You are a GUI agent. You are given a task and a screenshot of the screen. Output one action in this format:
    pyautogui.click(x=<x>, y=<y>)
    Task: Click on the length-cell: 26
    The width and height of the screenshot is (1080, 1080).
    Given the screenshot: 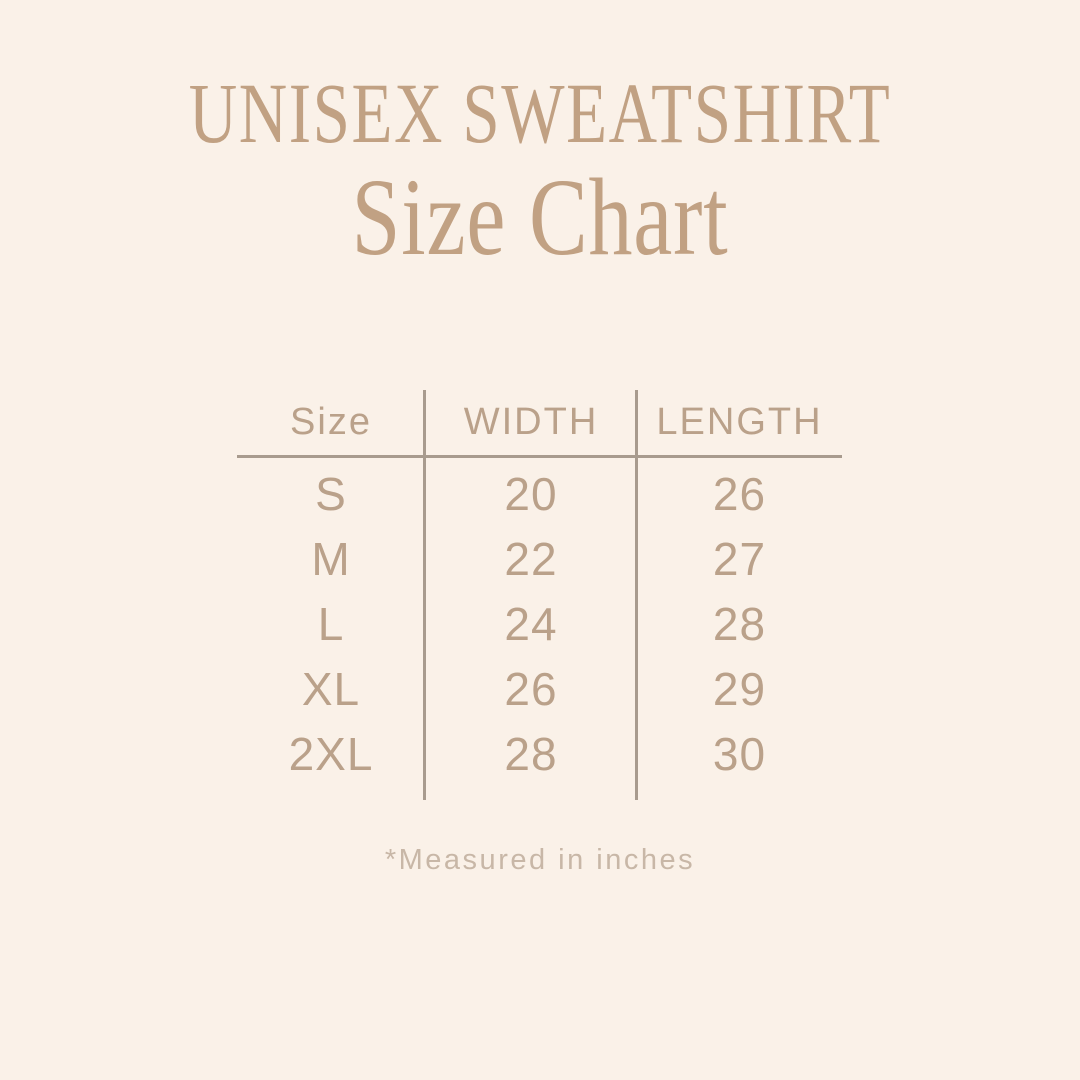 What is the action you would take?
    pyautogui.click(x=739, y=493)
    